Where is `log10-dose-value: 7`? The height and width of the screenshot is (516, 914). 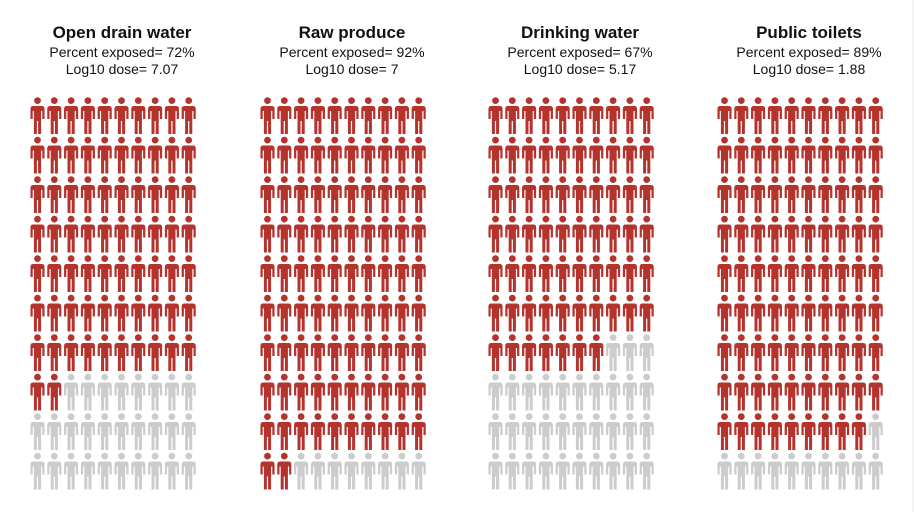
log10-dose-value: 7 is located at coordinates (394, 69).